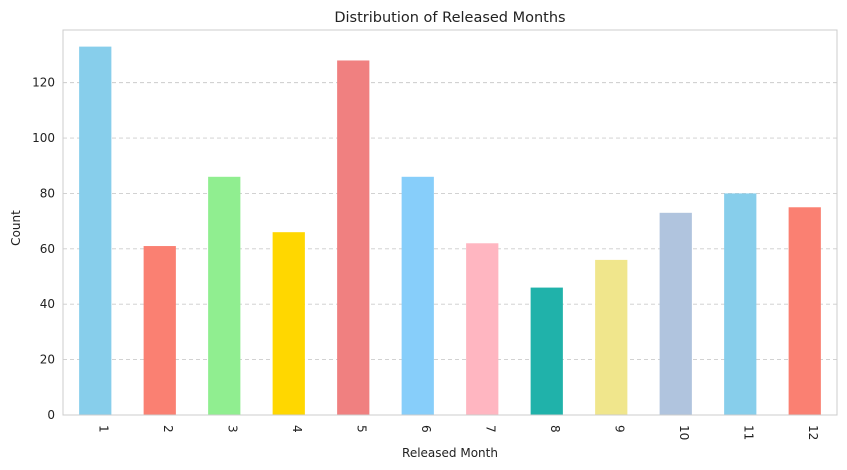 Image resolution: width=847 pixels, height=470 pixels. Describe the element at coordinates (47, 193) in the screenshot. I see `y-tick-label: 80` at that location.